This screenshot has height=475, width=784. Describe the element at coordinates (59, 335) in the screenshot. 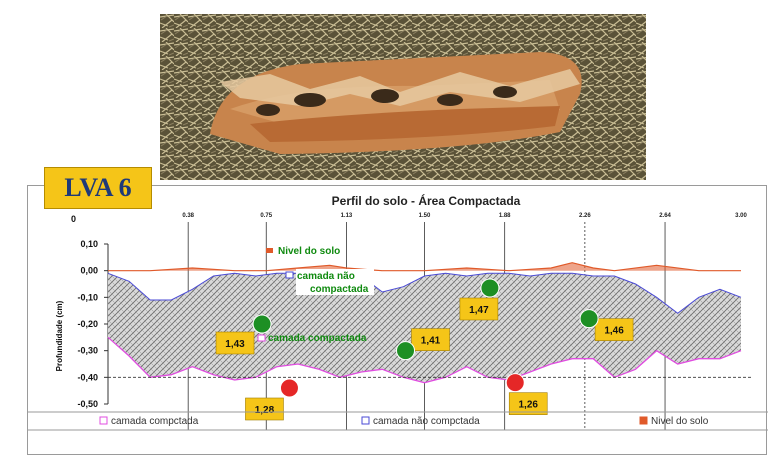

I see `y-axis-label: Profundidade (cm)` at that location.